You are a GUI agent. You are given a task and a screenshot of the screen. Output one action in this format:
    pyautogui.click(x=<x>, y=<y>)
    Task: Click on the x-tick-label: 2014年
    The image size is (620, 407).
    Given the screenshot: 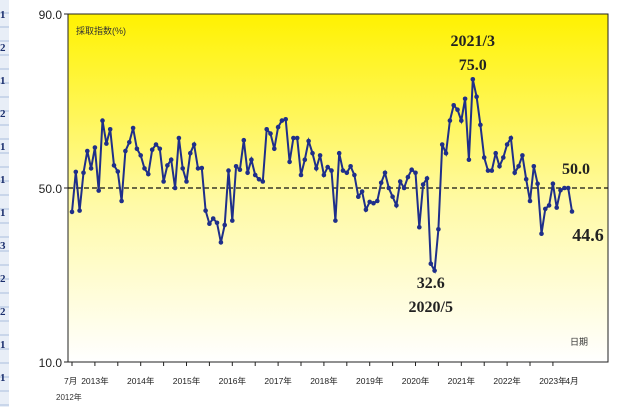 What is the action you would take?
    pyautogui.click(x=141, y=381)
    